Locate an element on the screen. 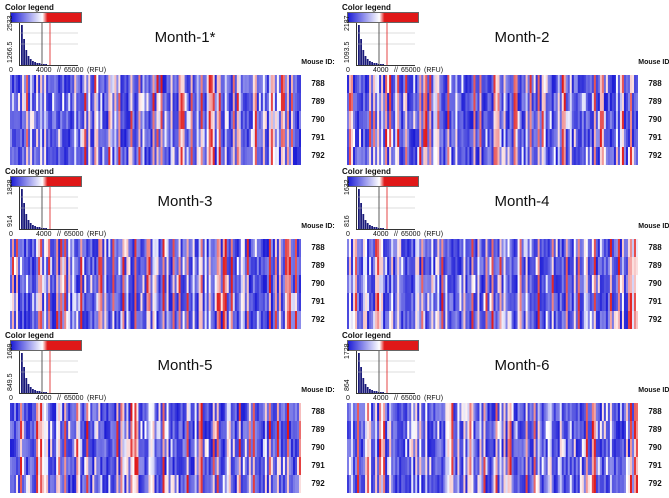 The image size is (669, 498). mouse-id-790: 790 is located at coordinates (655, 283).